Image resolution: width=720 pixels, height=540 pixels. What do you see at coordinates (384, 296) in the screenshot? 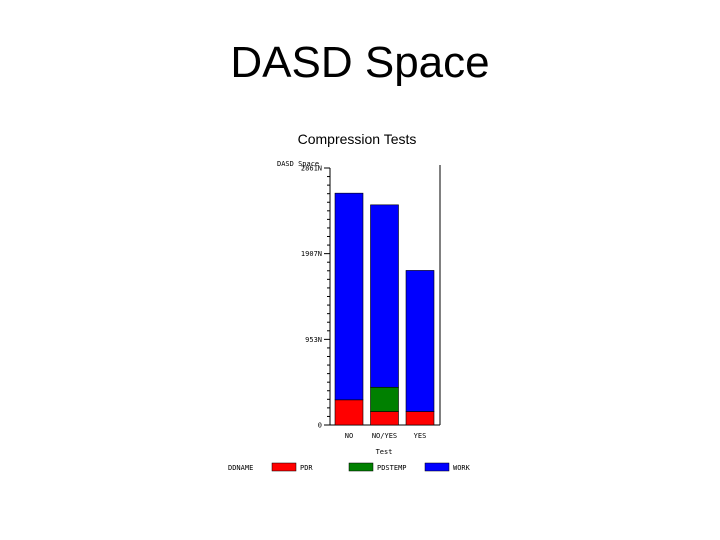
I see `bar-work-no-yes` at bounding box center [384, 296].